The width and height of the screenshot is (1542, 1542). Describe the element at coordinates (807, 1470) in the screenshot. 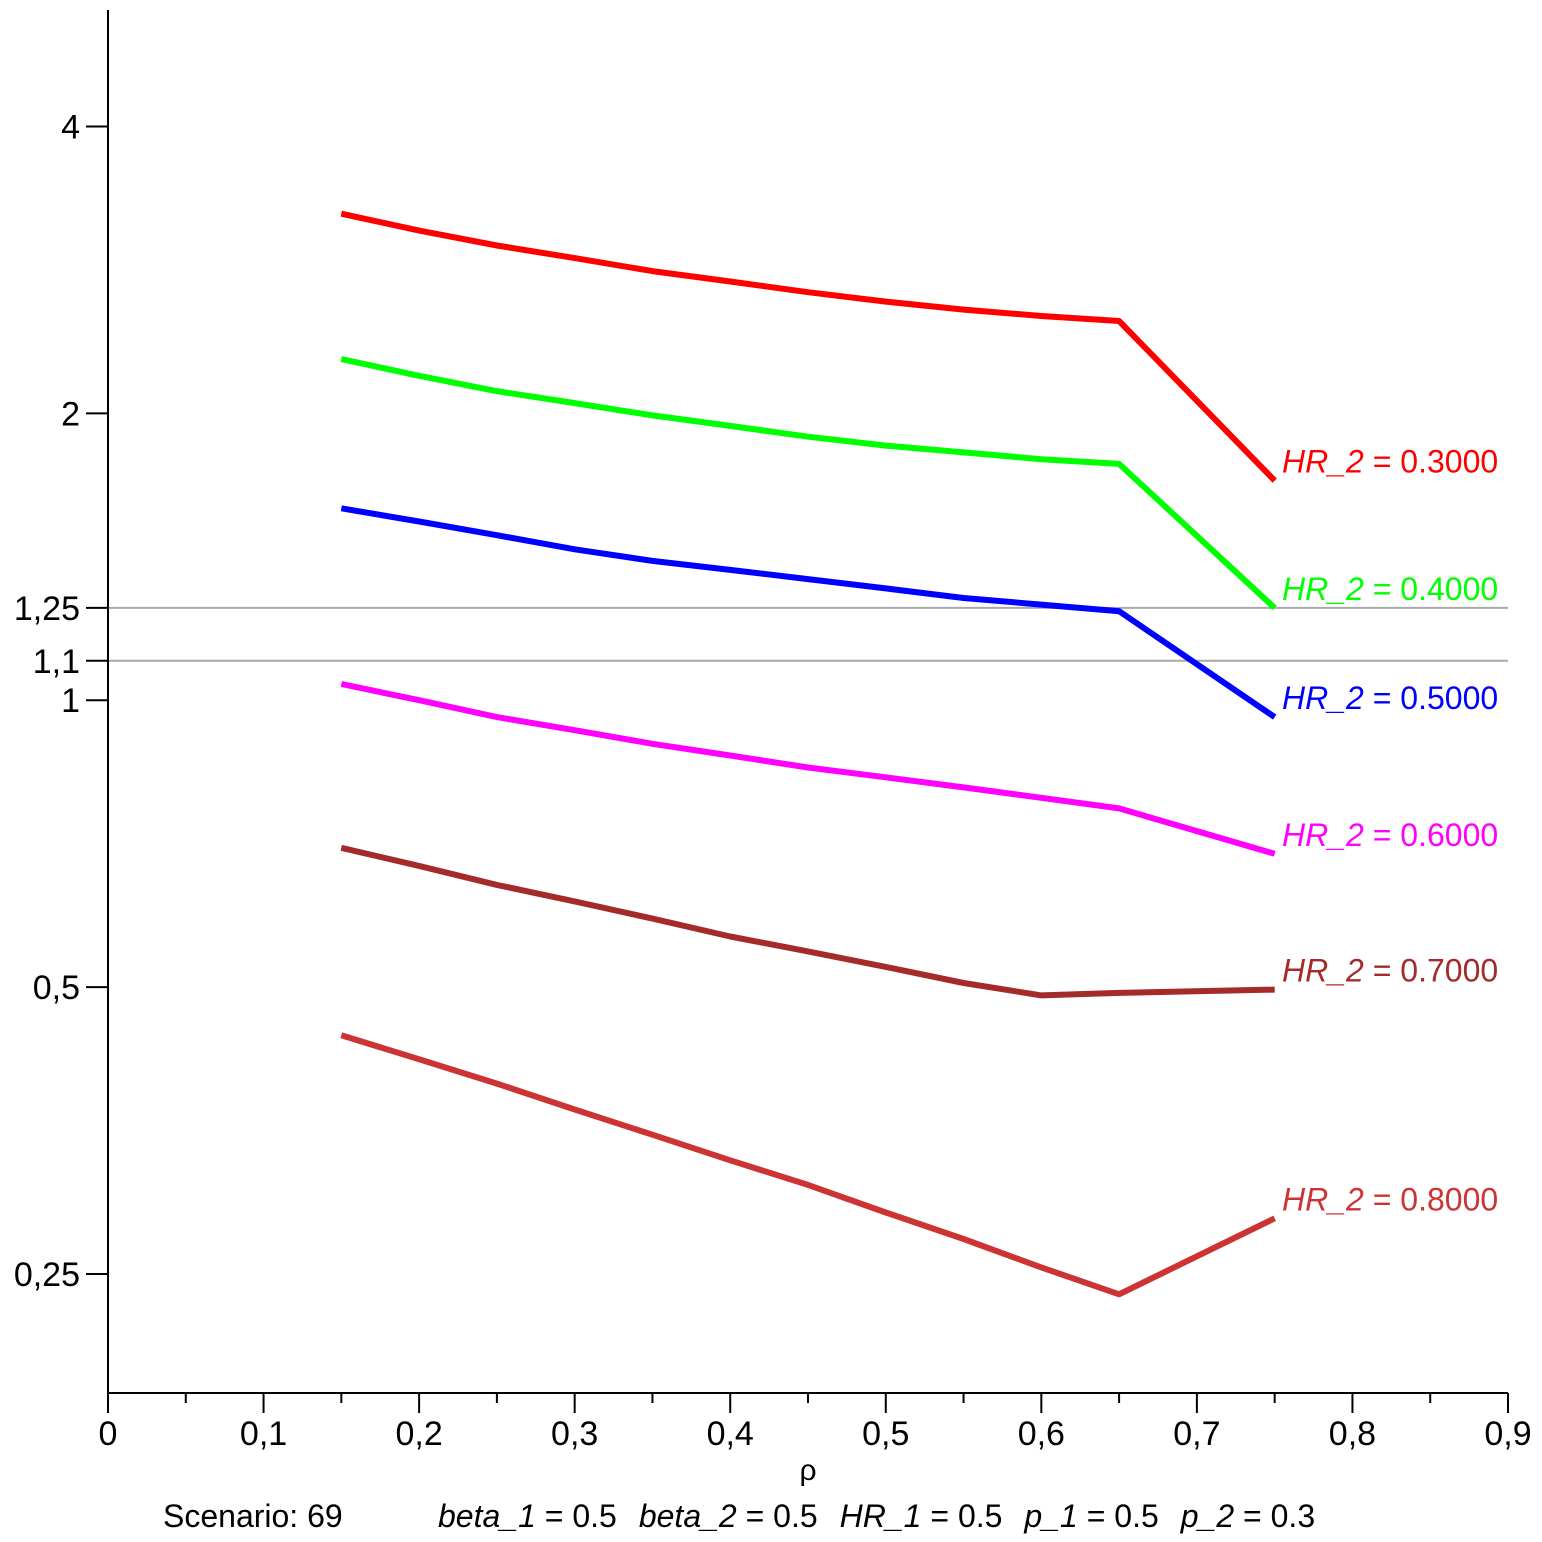

I see `x-axis-title: ρ` at that location.